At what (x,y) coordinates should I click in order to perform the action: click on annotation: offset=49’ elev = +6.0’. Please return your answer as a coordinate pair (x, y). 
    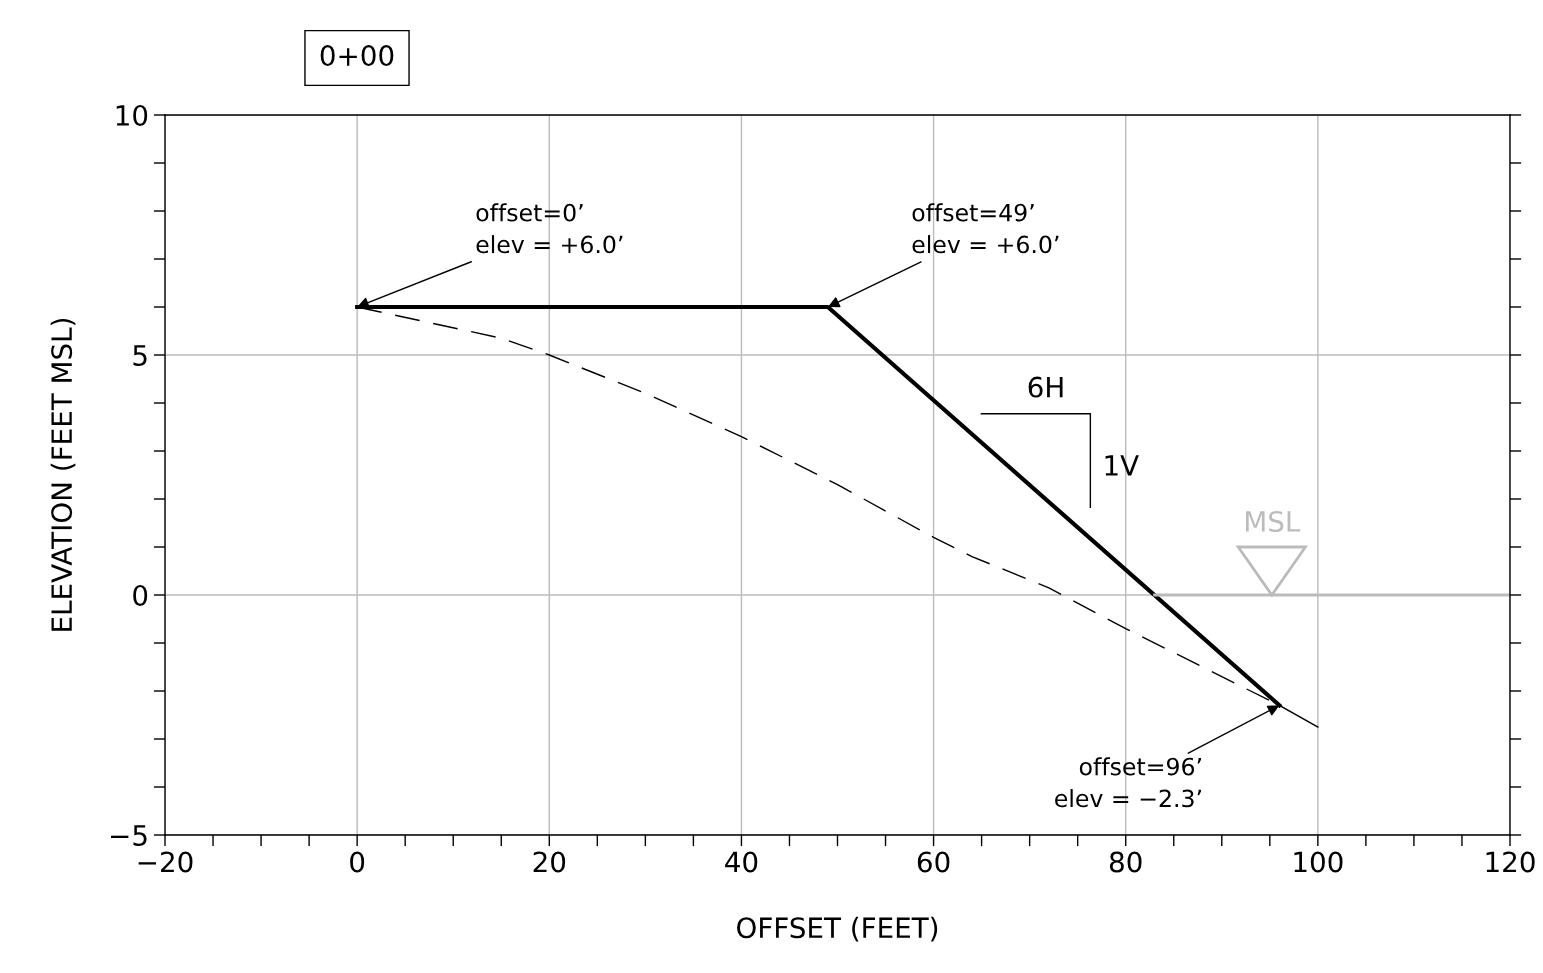
    Looking at the image, I should click on (985, 228).